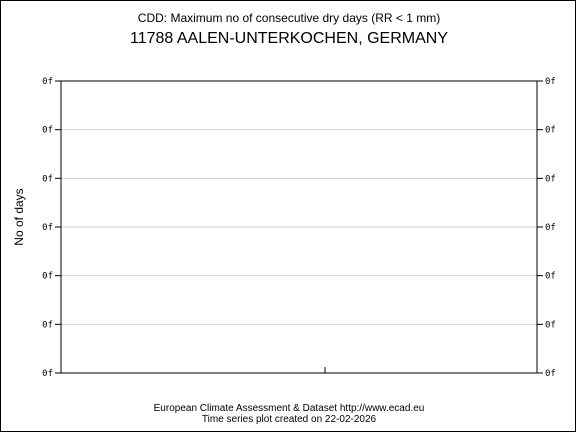 This screenshot has height=432, width=576. I want to click on y-axis-label: No of days, so click(19, 216).